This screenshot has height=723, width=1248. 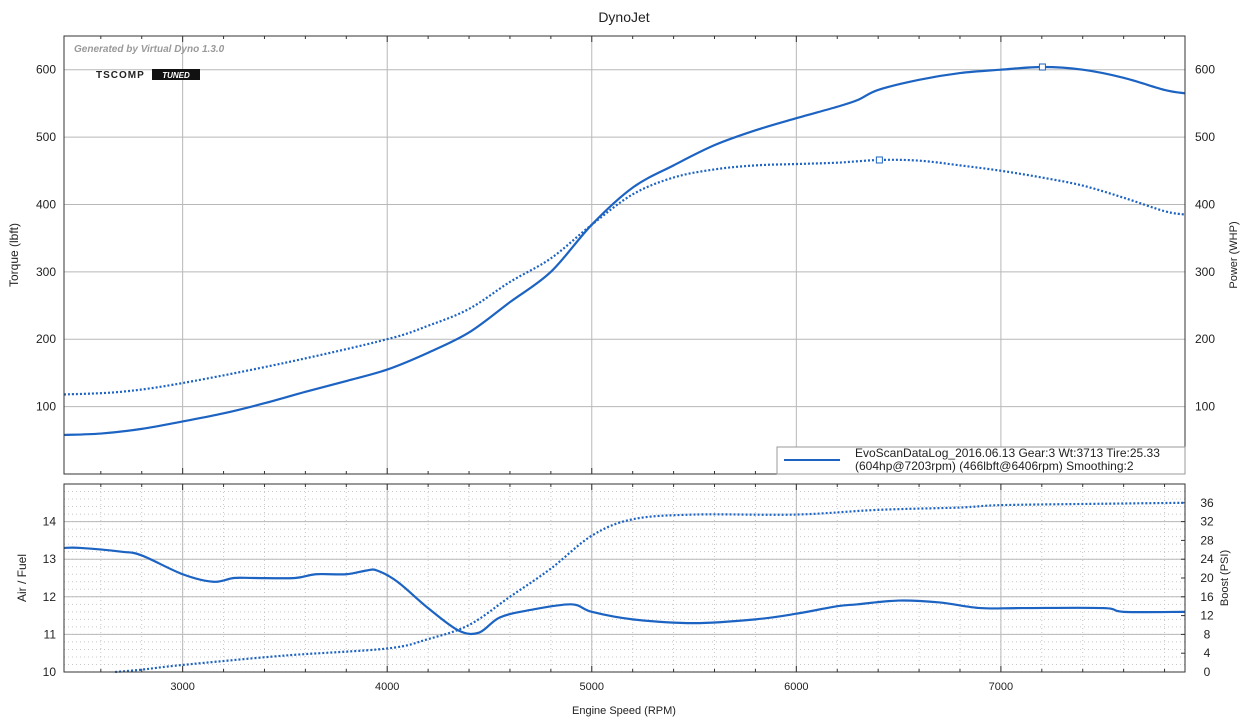 What do you see at coordinates (148, 75) in the screenshot?
I see `tscomp-logo: TSCOMP TUNED` at bounding box center [148, 75].